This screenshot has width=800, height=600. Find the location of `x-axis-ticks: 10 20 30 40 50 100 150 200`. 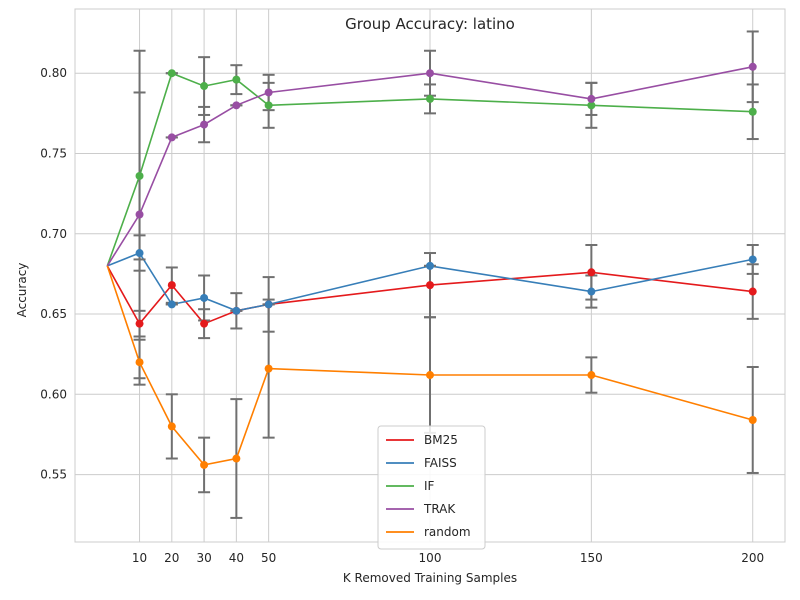

x-axis-ticks: 10 20 30 40 50 100 150 200 is located at coordinates (448, 558).